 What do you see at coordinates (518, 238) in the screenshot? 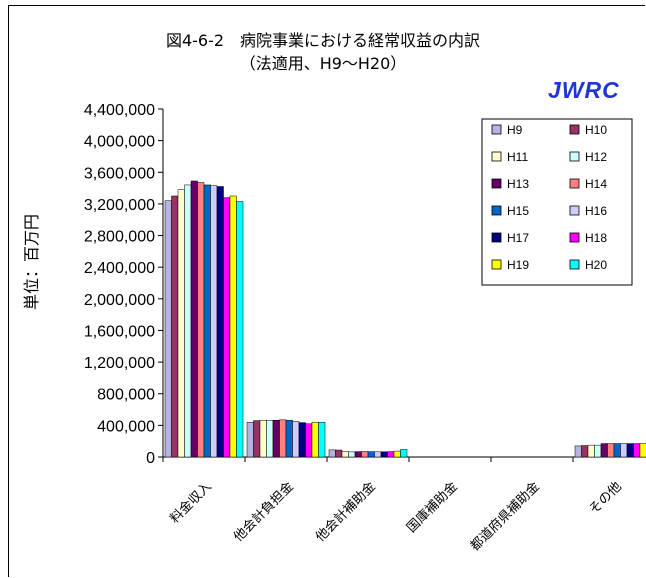
I see `legend-label-H17: H17` at bounding box center [518, 238].